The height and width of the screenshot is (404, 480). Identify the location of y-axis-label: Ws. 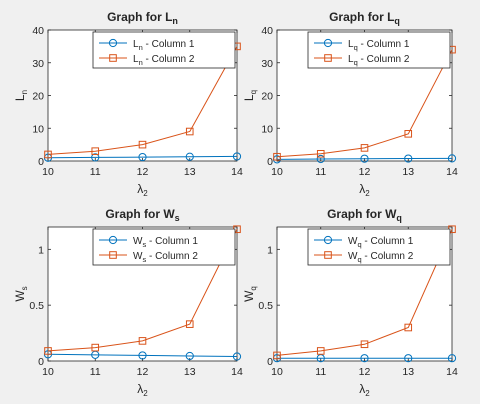
(21, 293).